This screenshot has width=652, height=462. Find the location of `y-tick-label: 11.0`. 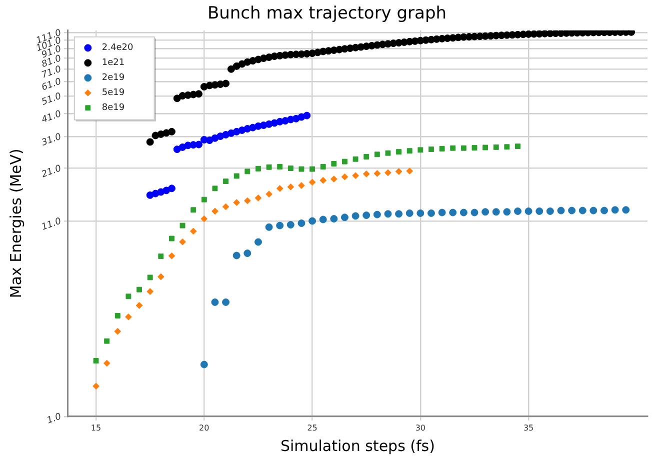

y-tick-label: 11.0 is located at coordinates (51, 224).